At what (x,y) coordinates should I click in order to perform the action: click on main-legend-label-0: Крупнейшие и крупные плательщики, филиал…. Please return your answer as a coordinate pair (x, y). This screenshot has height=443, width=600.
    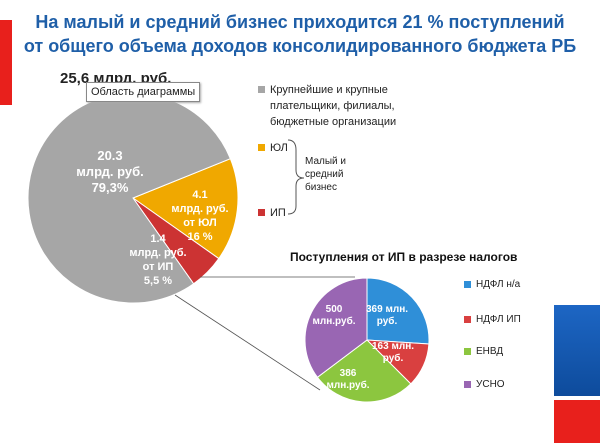
    Looking at the image, I should click on (333, 106).